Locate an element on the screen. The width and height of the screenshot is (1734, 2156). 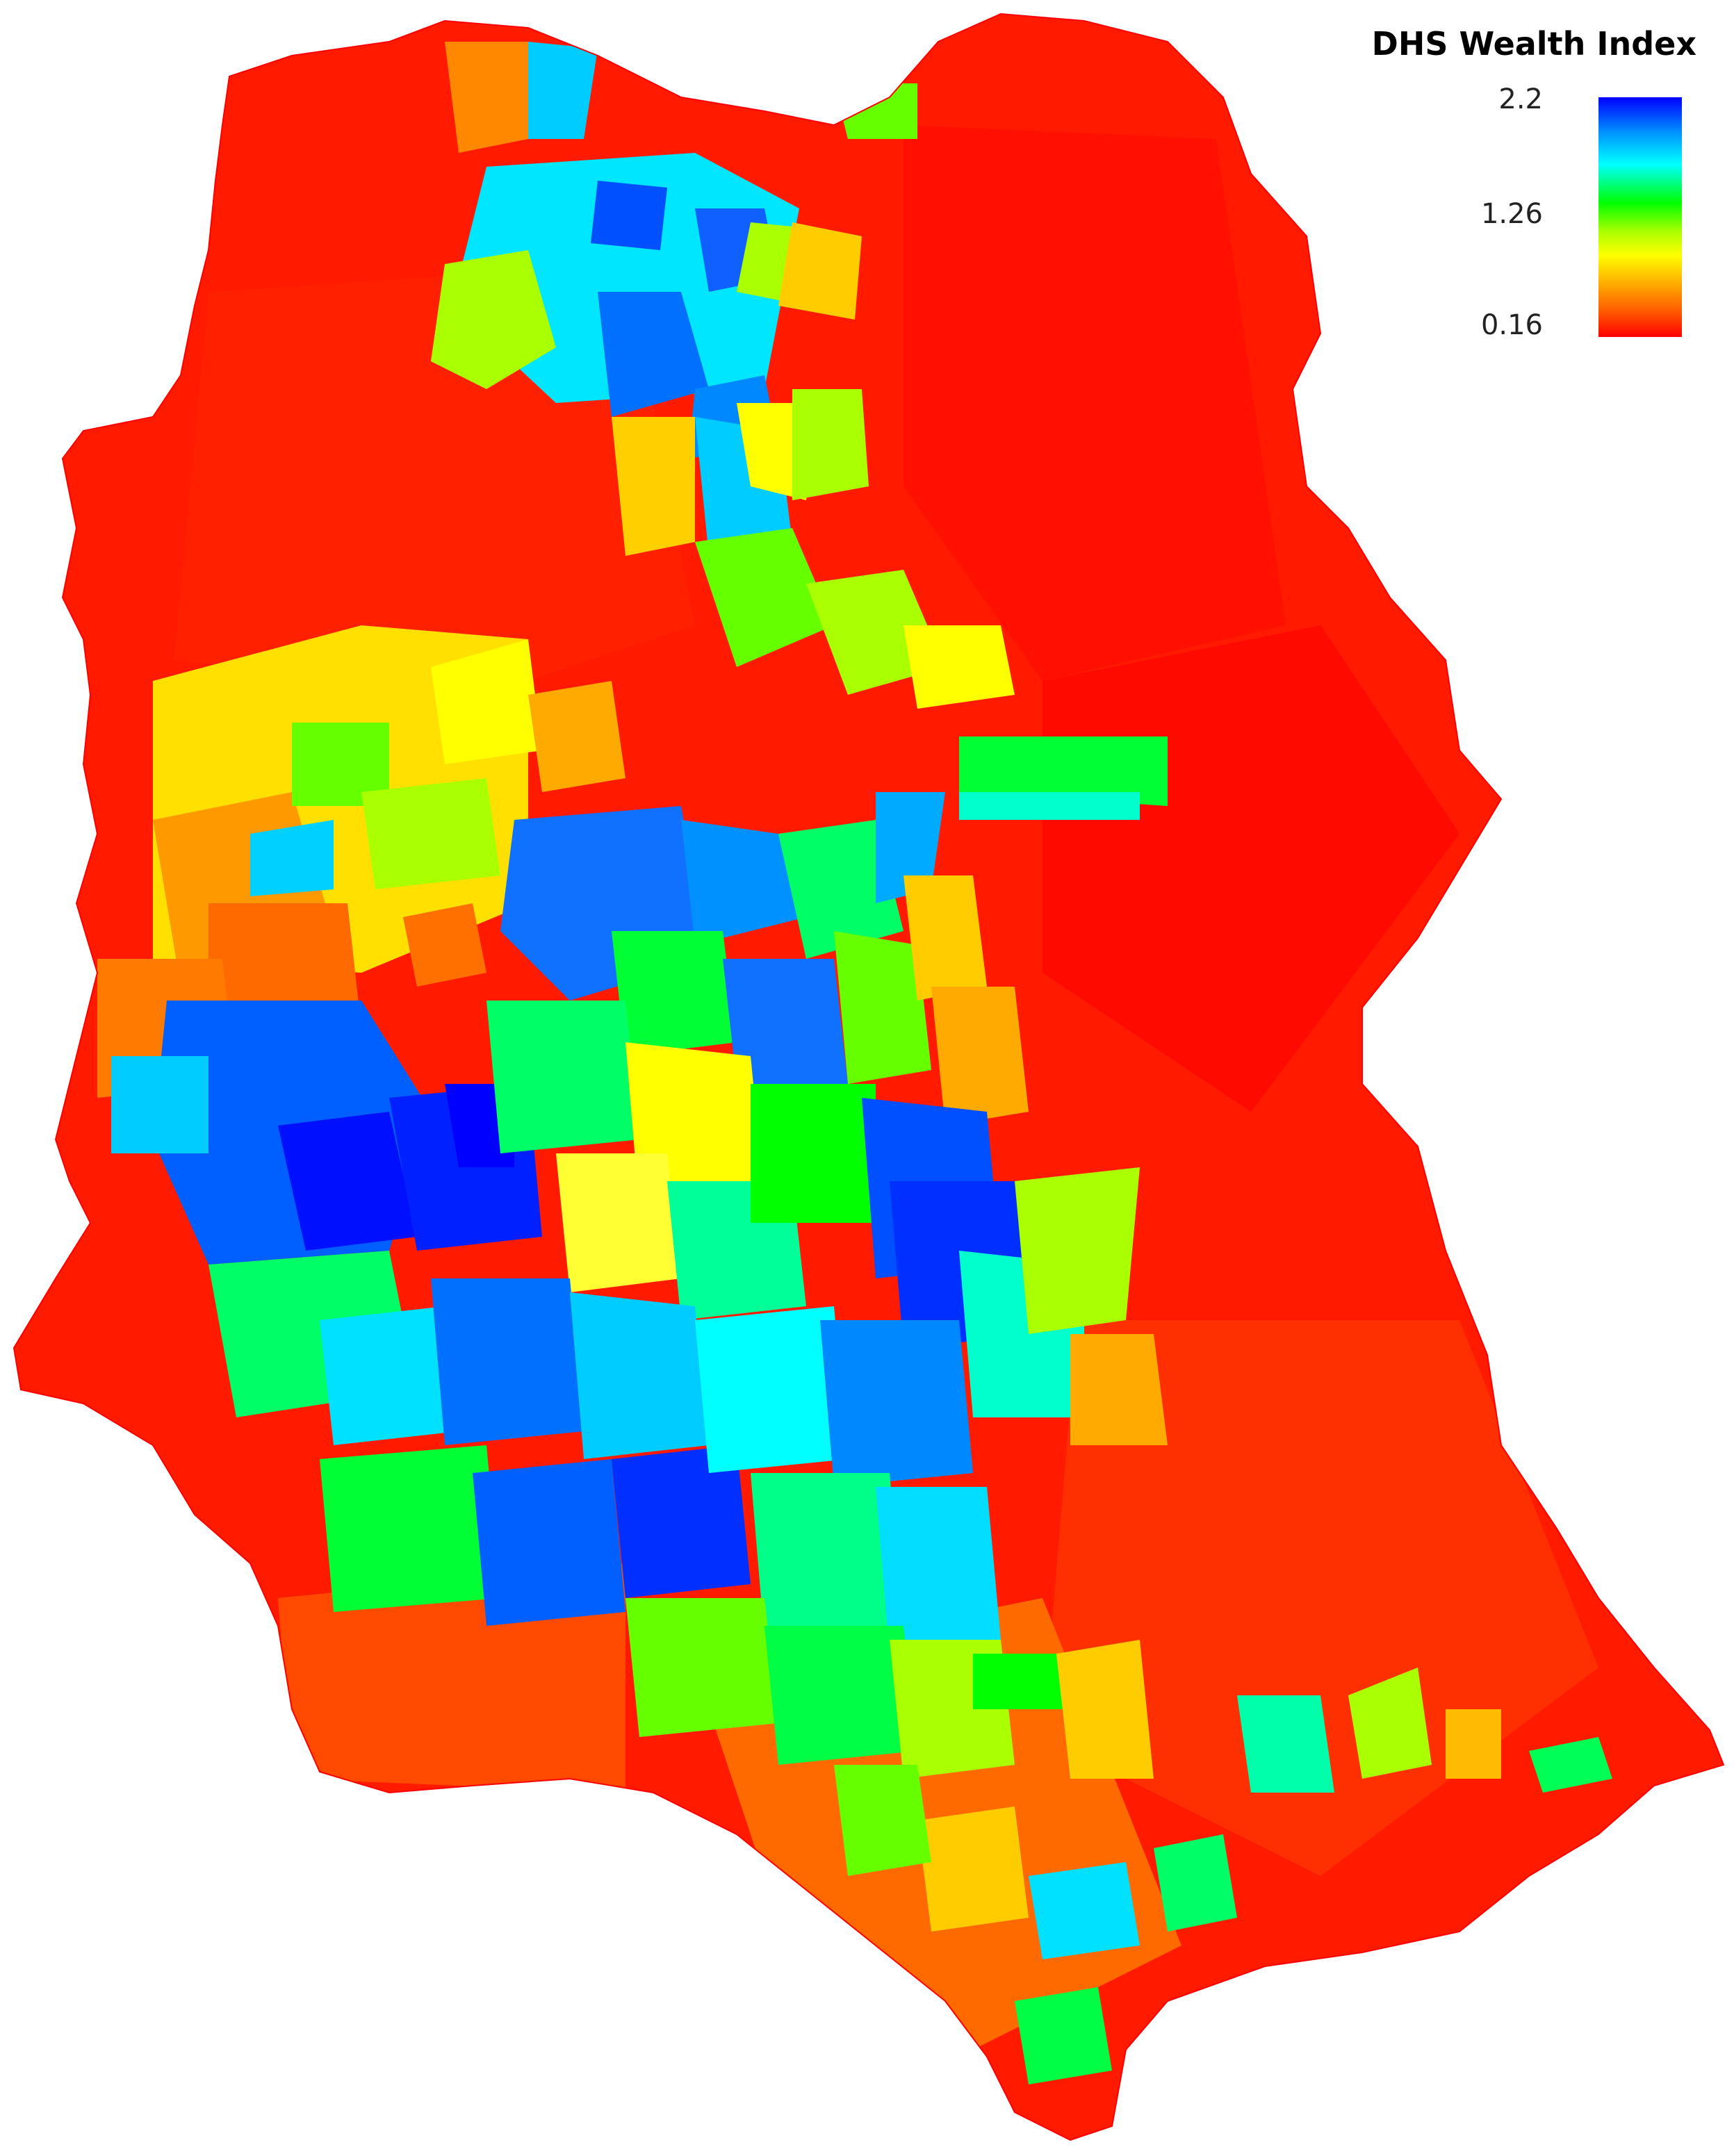
legend-tick-min: 0.16 is located at coordinates (1511, 325).